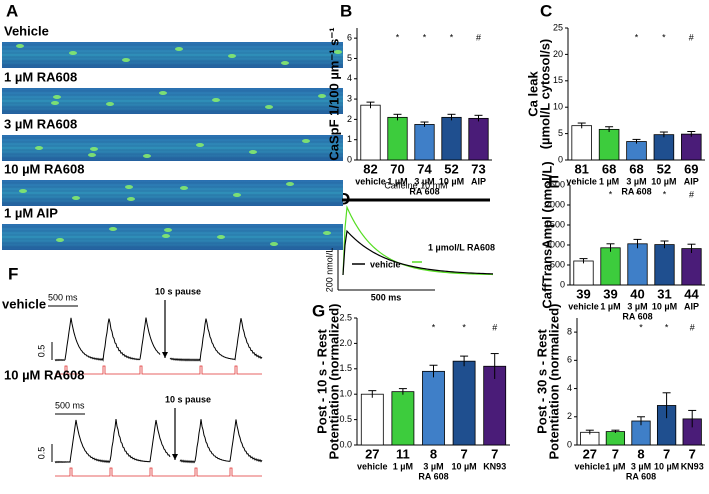 The image size is (709, 494). I want to click on panel-letter: C, so click(546, 10).